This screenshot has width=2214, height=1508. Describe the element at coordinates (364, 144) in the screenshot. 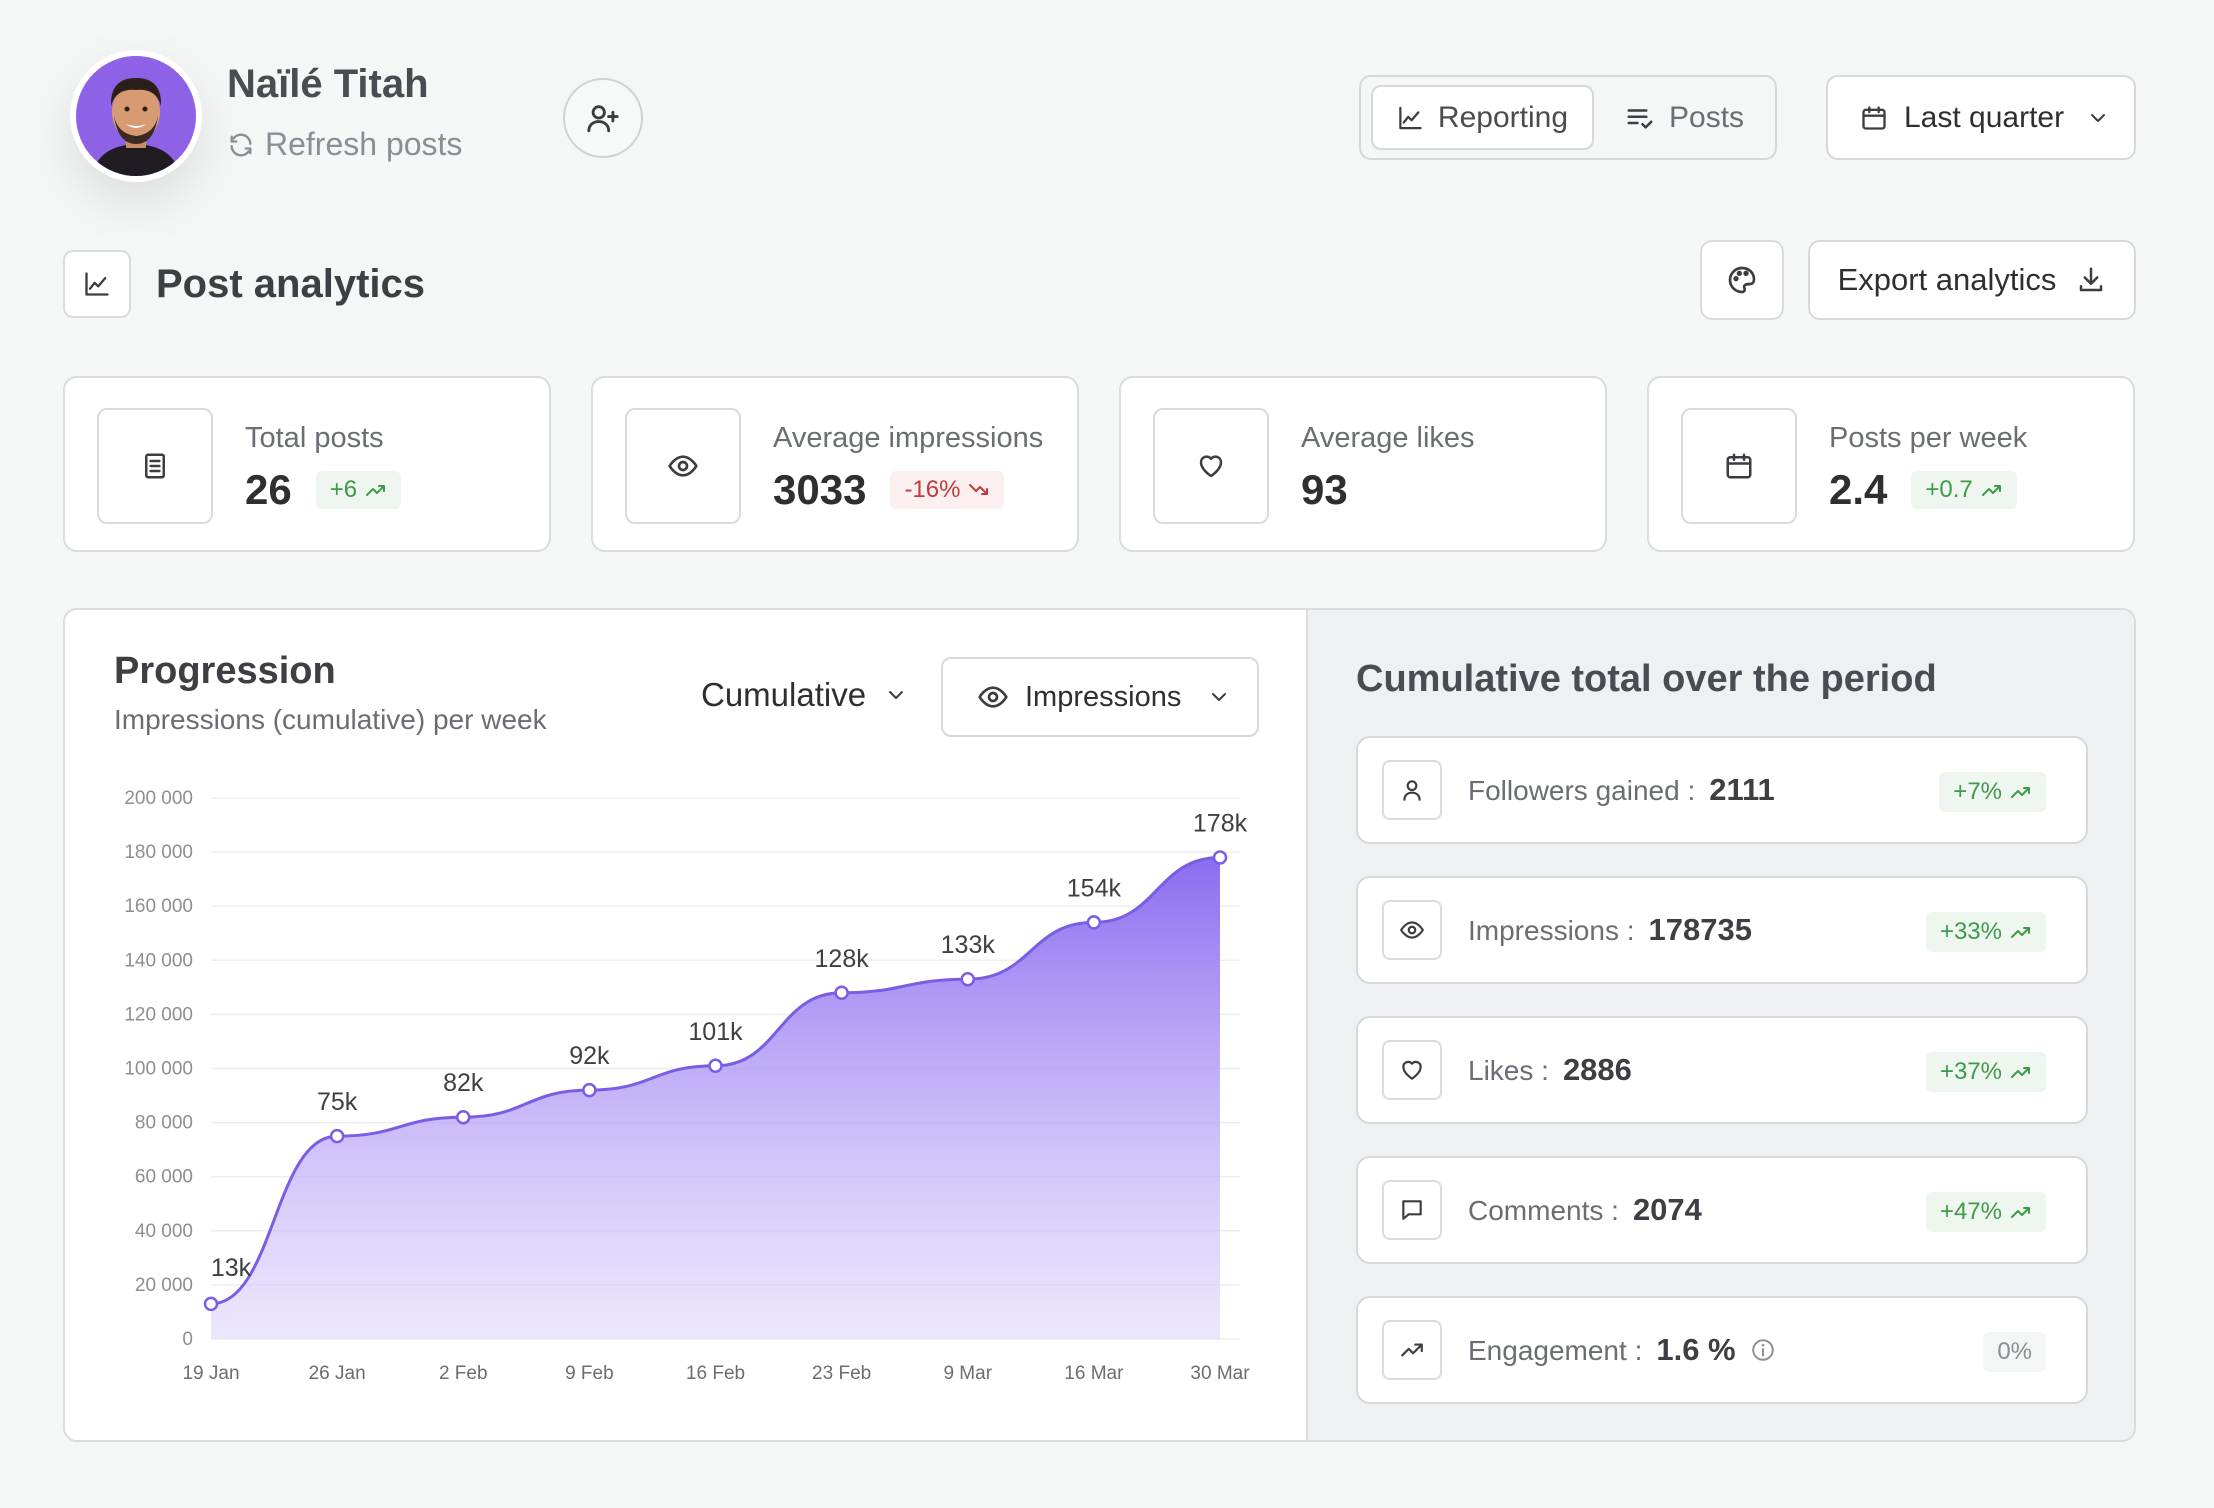

I see `refresh-posts-label: Refresh posts` at that location.